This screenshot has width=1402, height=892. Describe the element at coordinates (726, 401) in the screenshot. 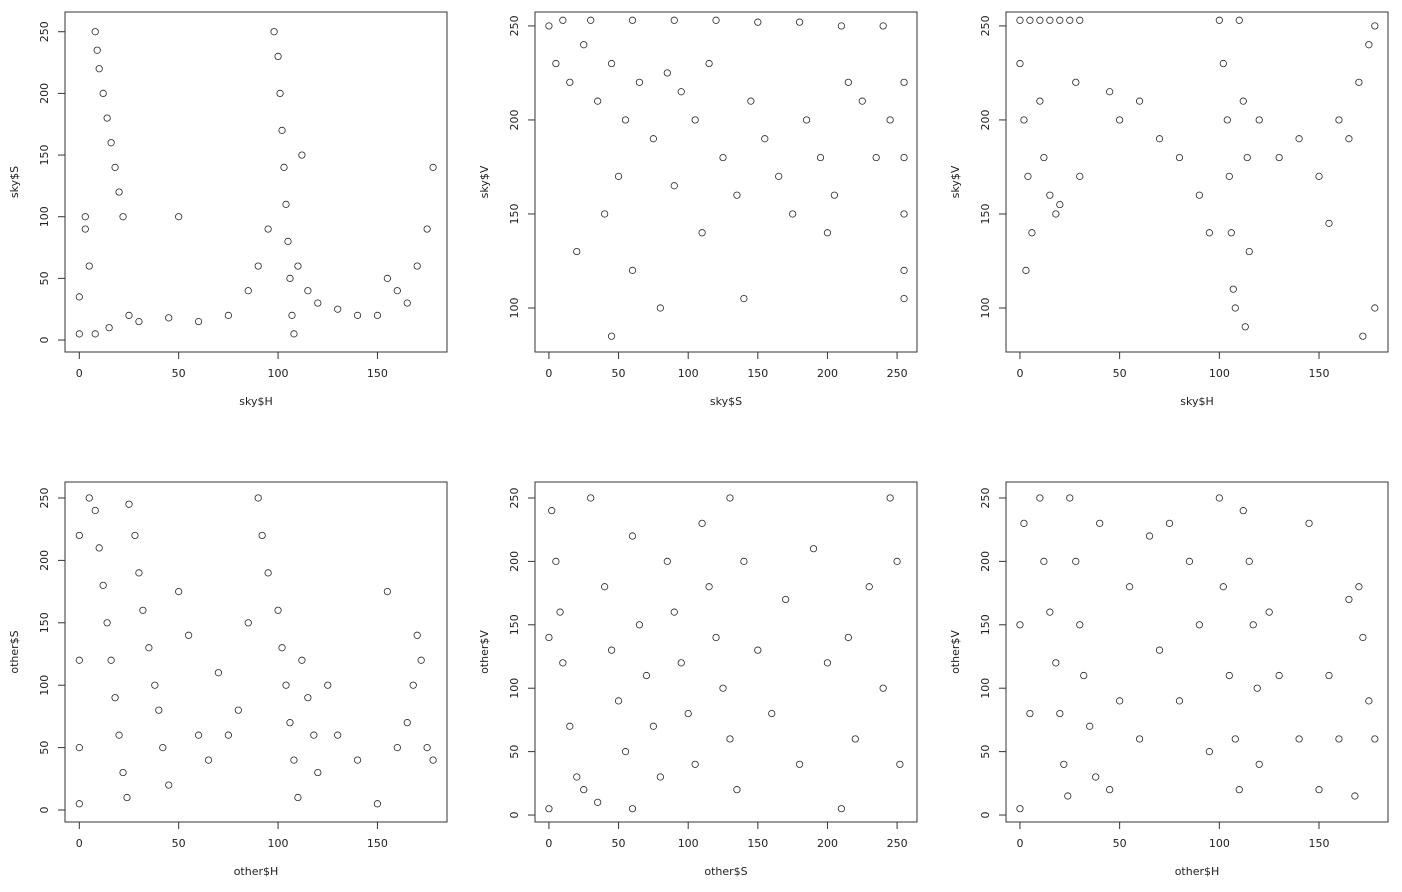

I see `x-axis-label: sky$S` at that location.